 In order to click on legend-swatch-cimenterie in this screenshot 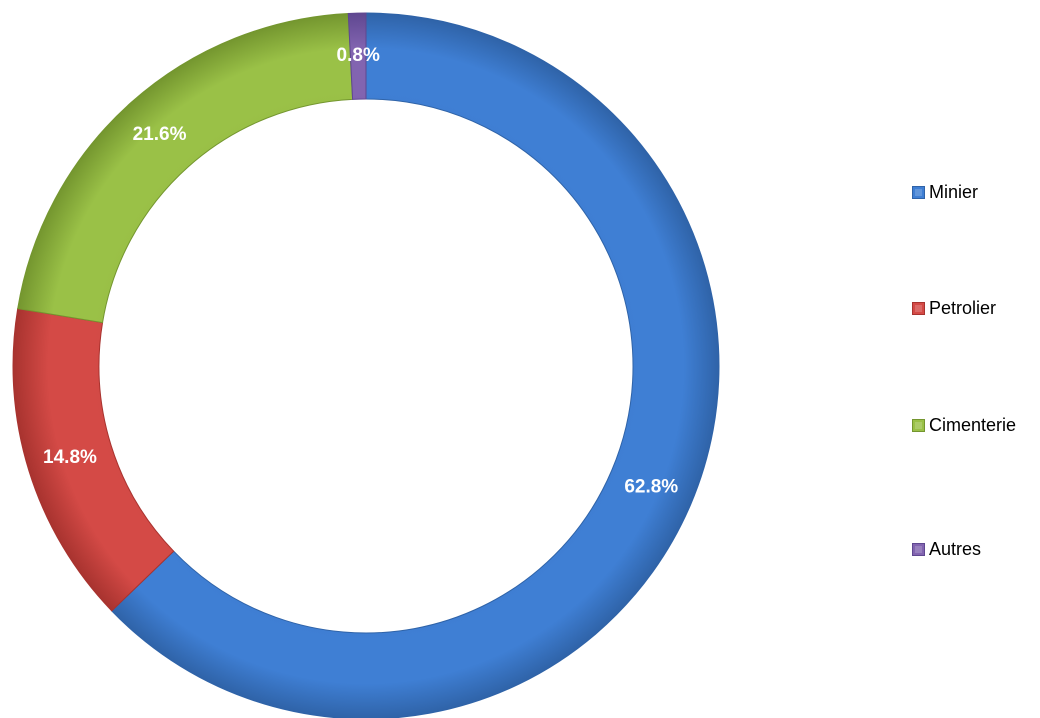, I will do `click(918, 425)`.